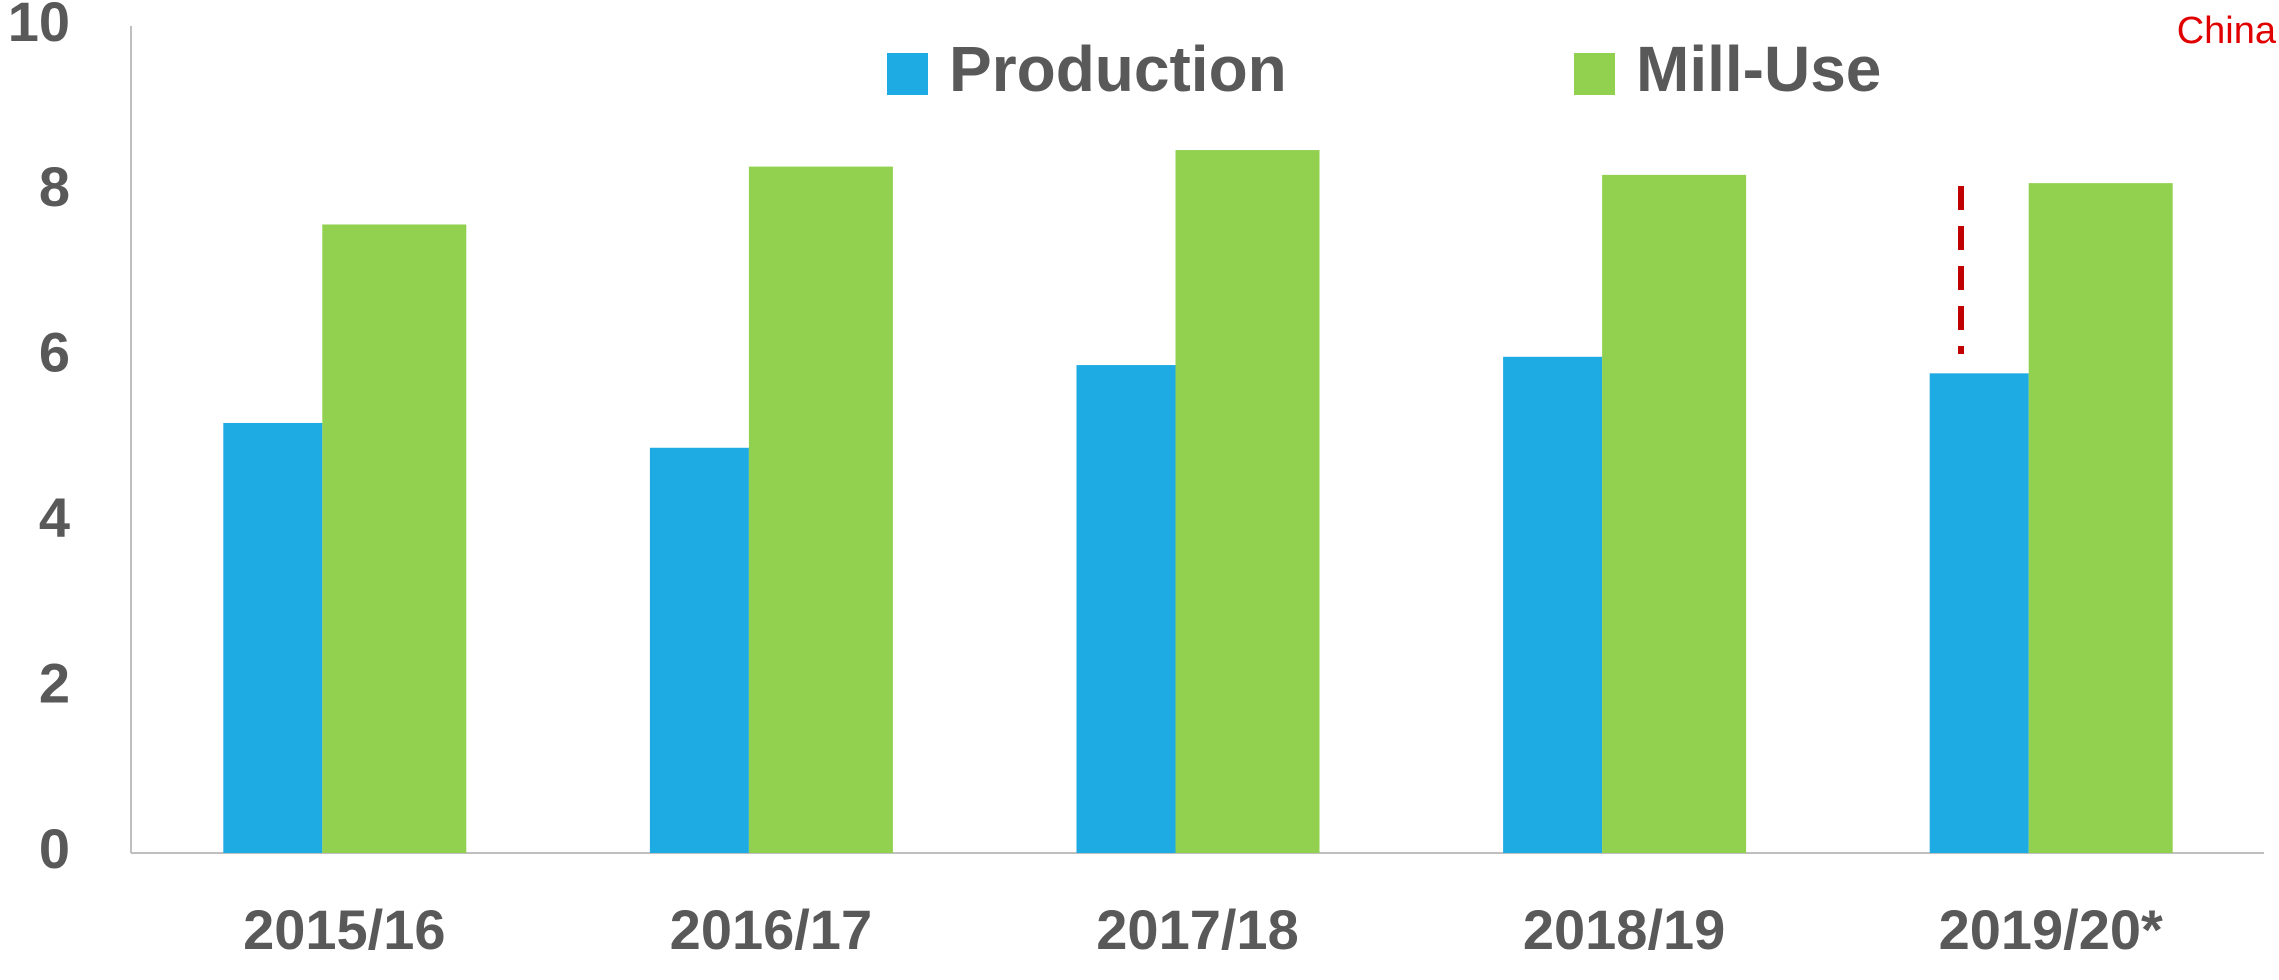 This screenshot has height=980, width=2279. Describe the element at coordinates (1624, 929) in the screenshot. I see `x-tick-label: 2018/19` at that location.